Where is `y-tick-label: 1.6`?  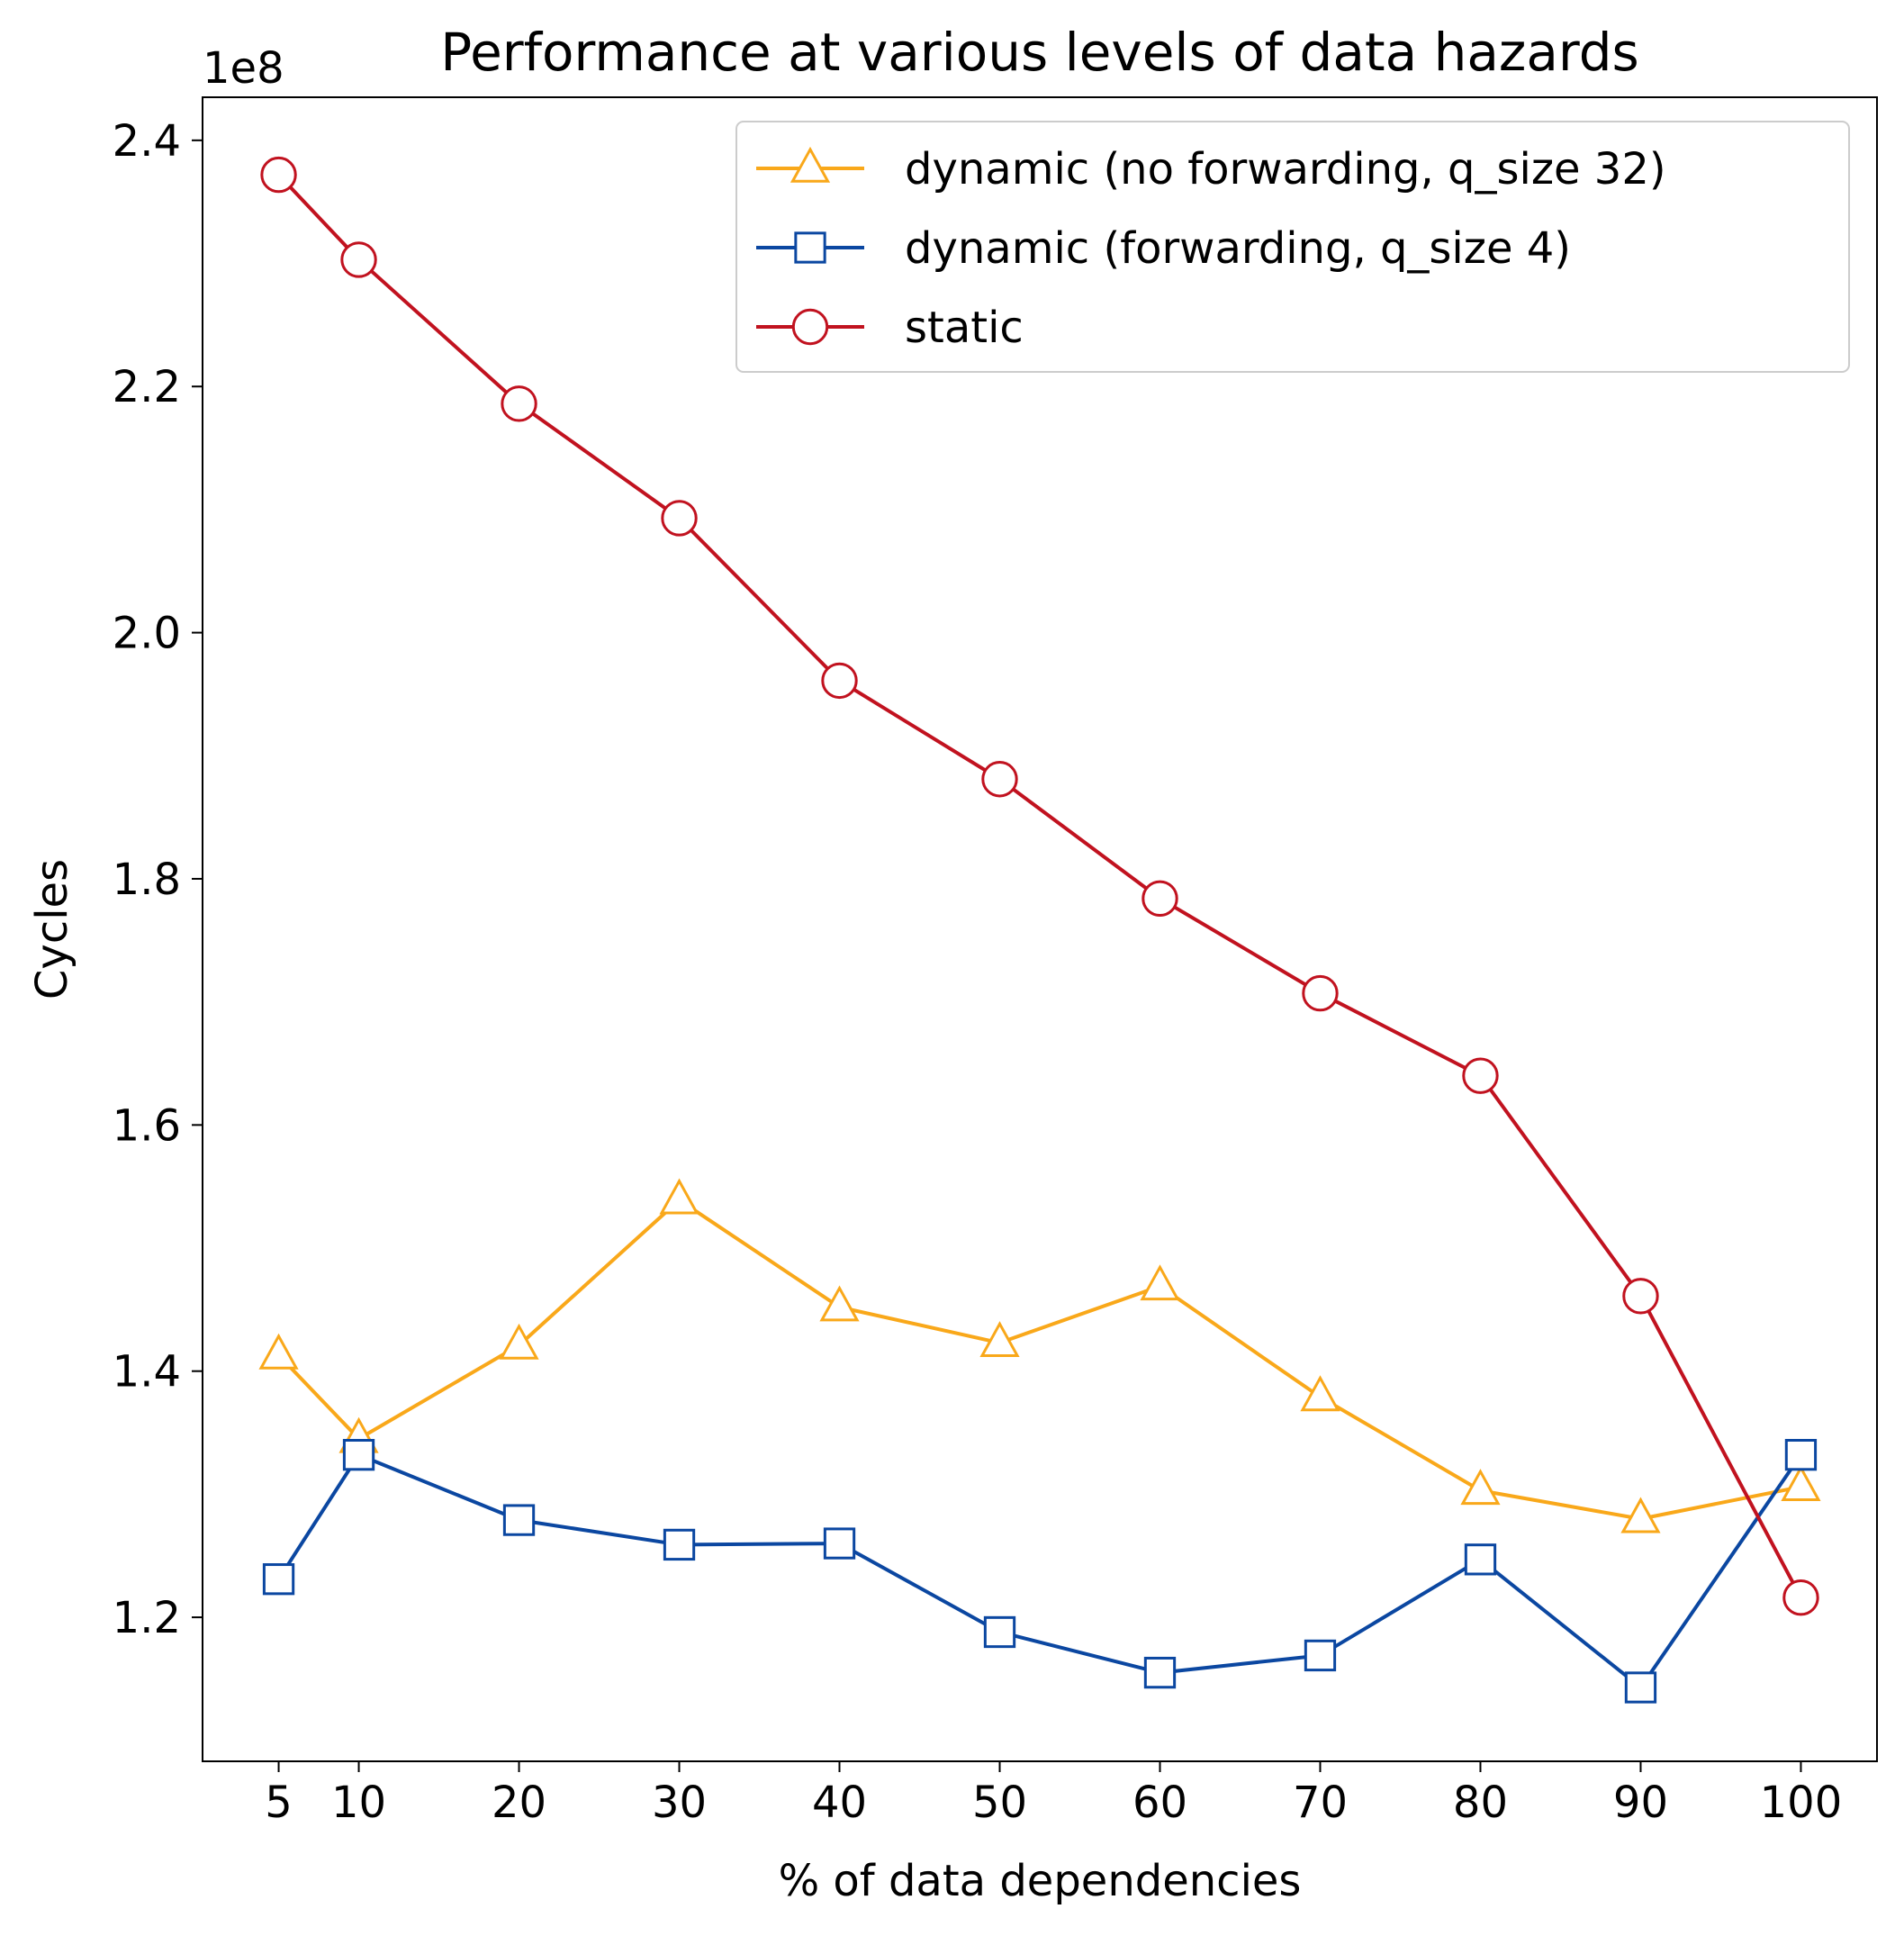 y-tick-label: 1.6 is located at coordinates (147, 1125).